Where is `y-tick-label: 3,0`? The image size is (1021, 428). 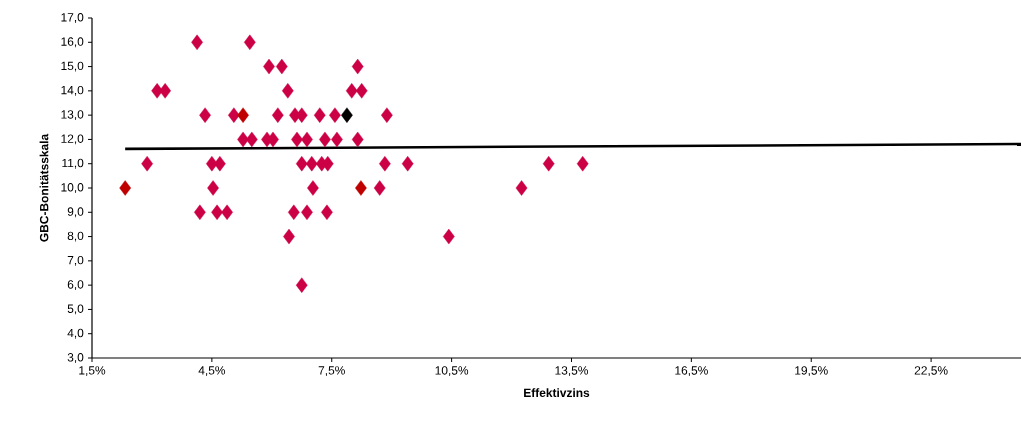
y-tick-label: 3,0 is located at coordinates (75, 358).